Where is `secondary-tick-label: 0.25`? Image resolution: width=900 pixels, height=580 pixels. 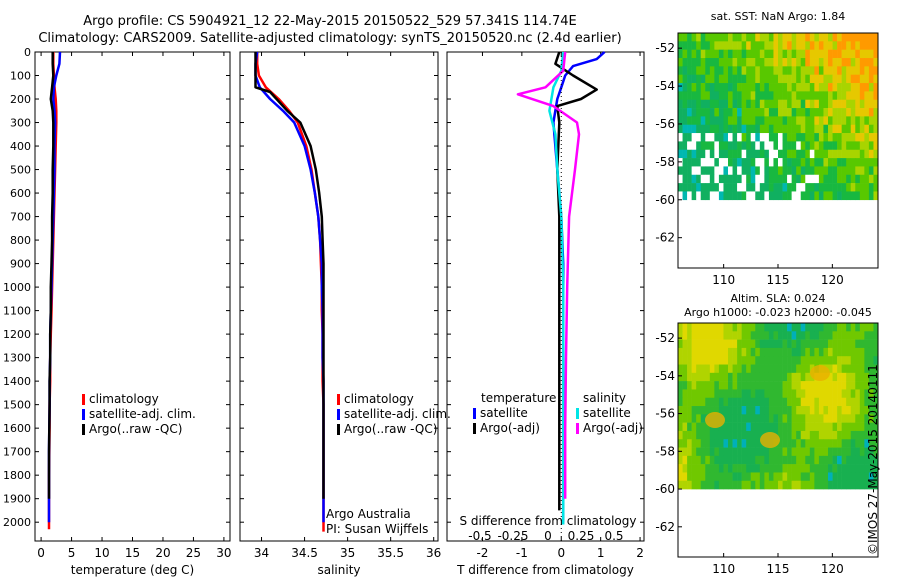 secondary-tick-label: 0.25 is located at coordinates (581, 536).